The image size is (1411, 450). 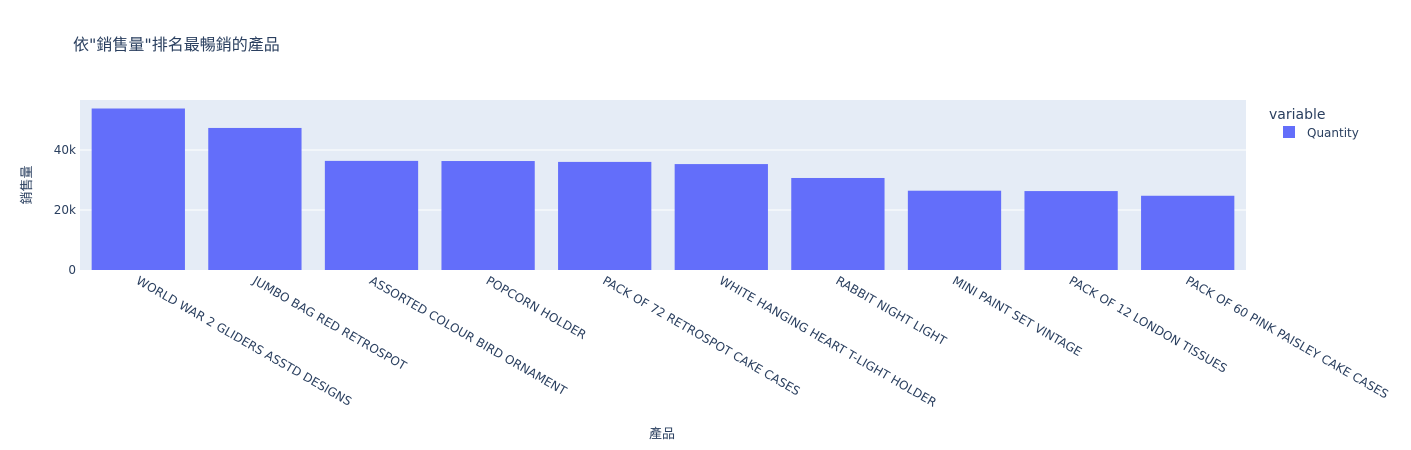 What do you see at coordinates (1333, 133) in the screenshot?
I see `legend-label: Quantity` at bounding box center [1333, 133].